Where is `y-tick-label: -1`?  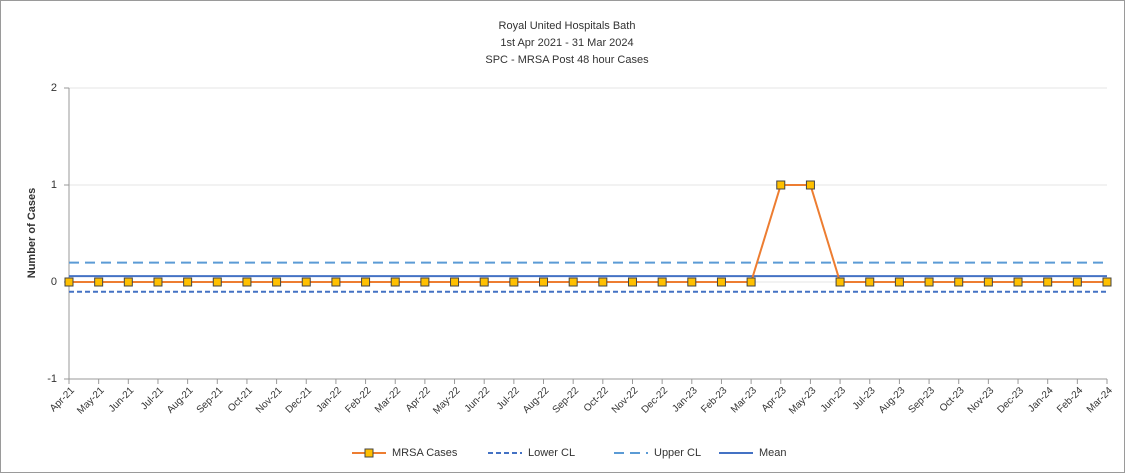 y-tick-label: -1 is located at coordinates (52, 379).